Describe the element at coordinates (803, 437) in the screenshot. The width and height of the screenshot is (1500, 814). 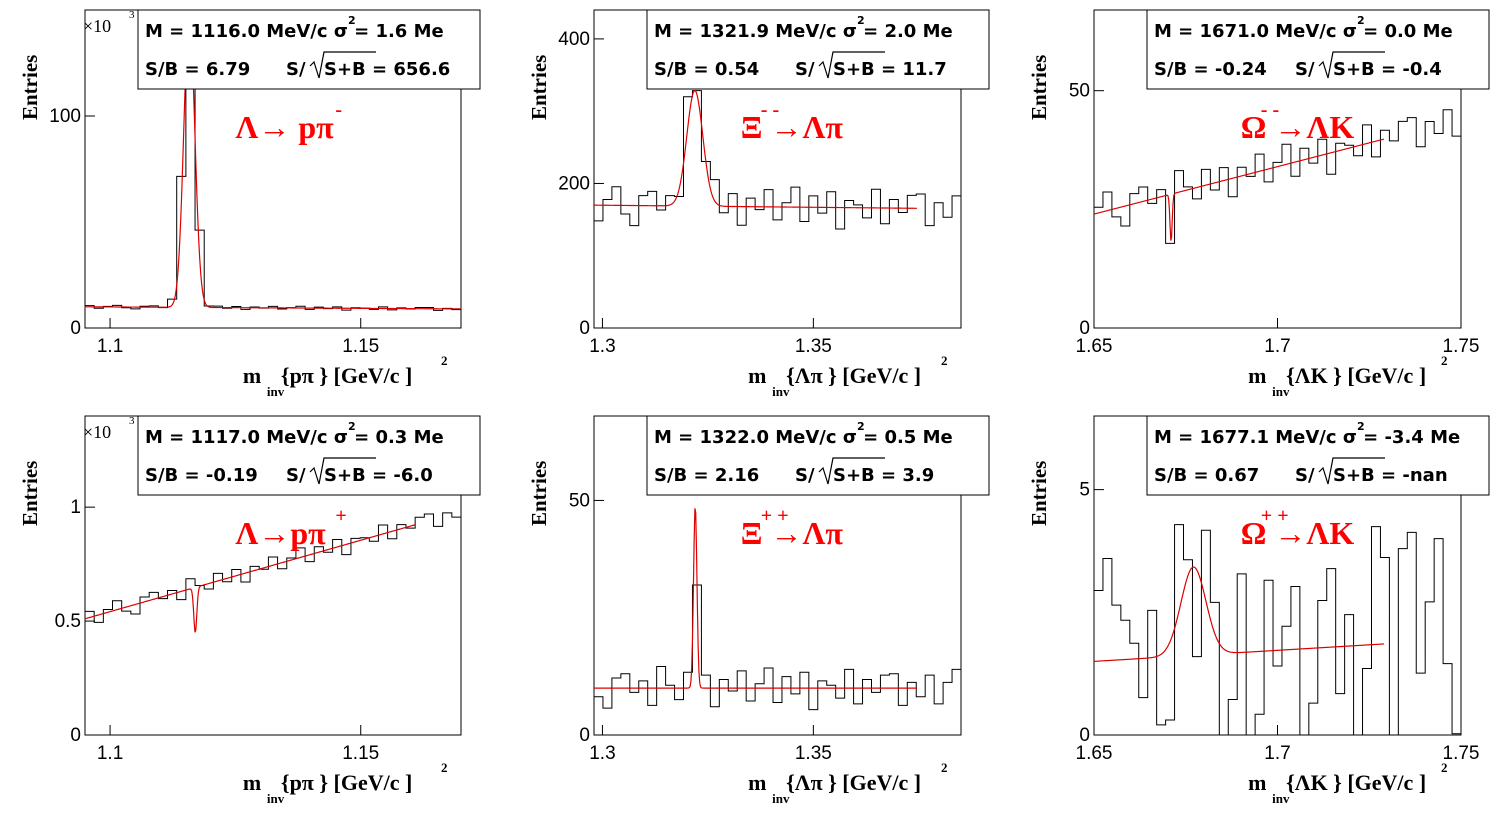
I see `stats-mass-sigma: M = 1322.0 MeV/c σ = 0.5 Me` at that location.